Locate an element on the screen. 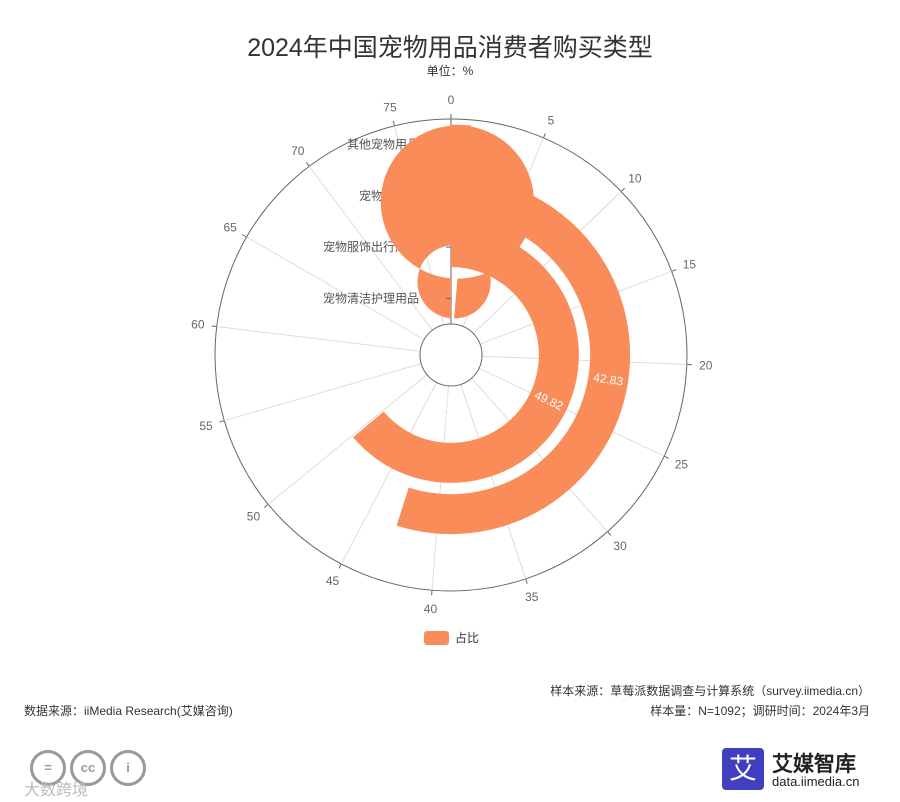 The image size is (900, 802). angle-tick-label: 35 is located at coordinates (532, 597).